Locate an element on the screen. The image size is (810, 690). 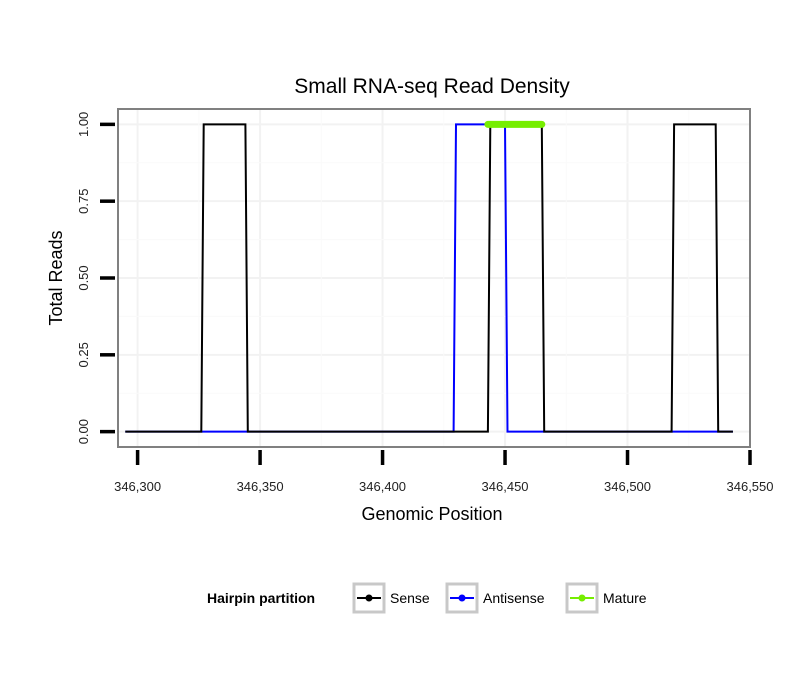
x-tick-label-2: 346,400 is located at coordinates (382, 486).